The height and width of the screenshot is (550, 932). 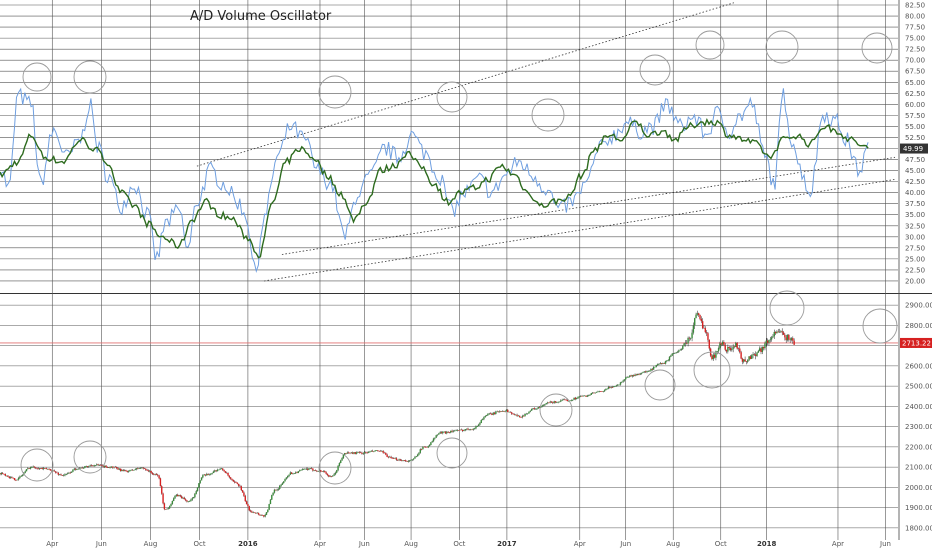 I want to click on osc-y-tick-label: 27.50, so click(x=915, y=248).